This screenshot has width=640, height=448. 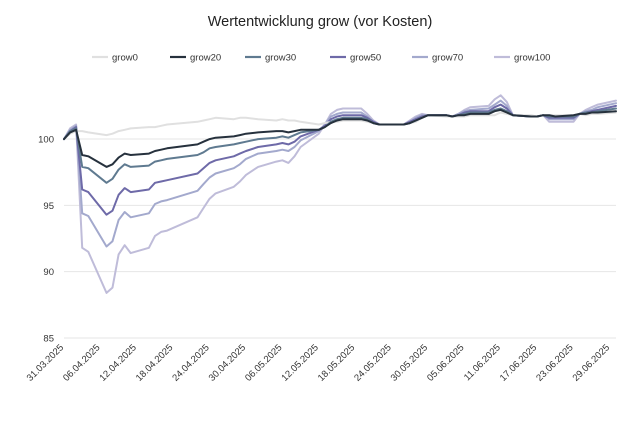 I want to click on y-tick-label: 90, so click(x=48, y=272).